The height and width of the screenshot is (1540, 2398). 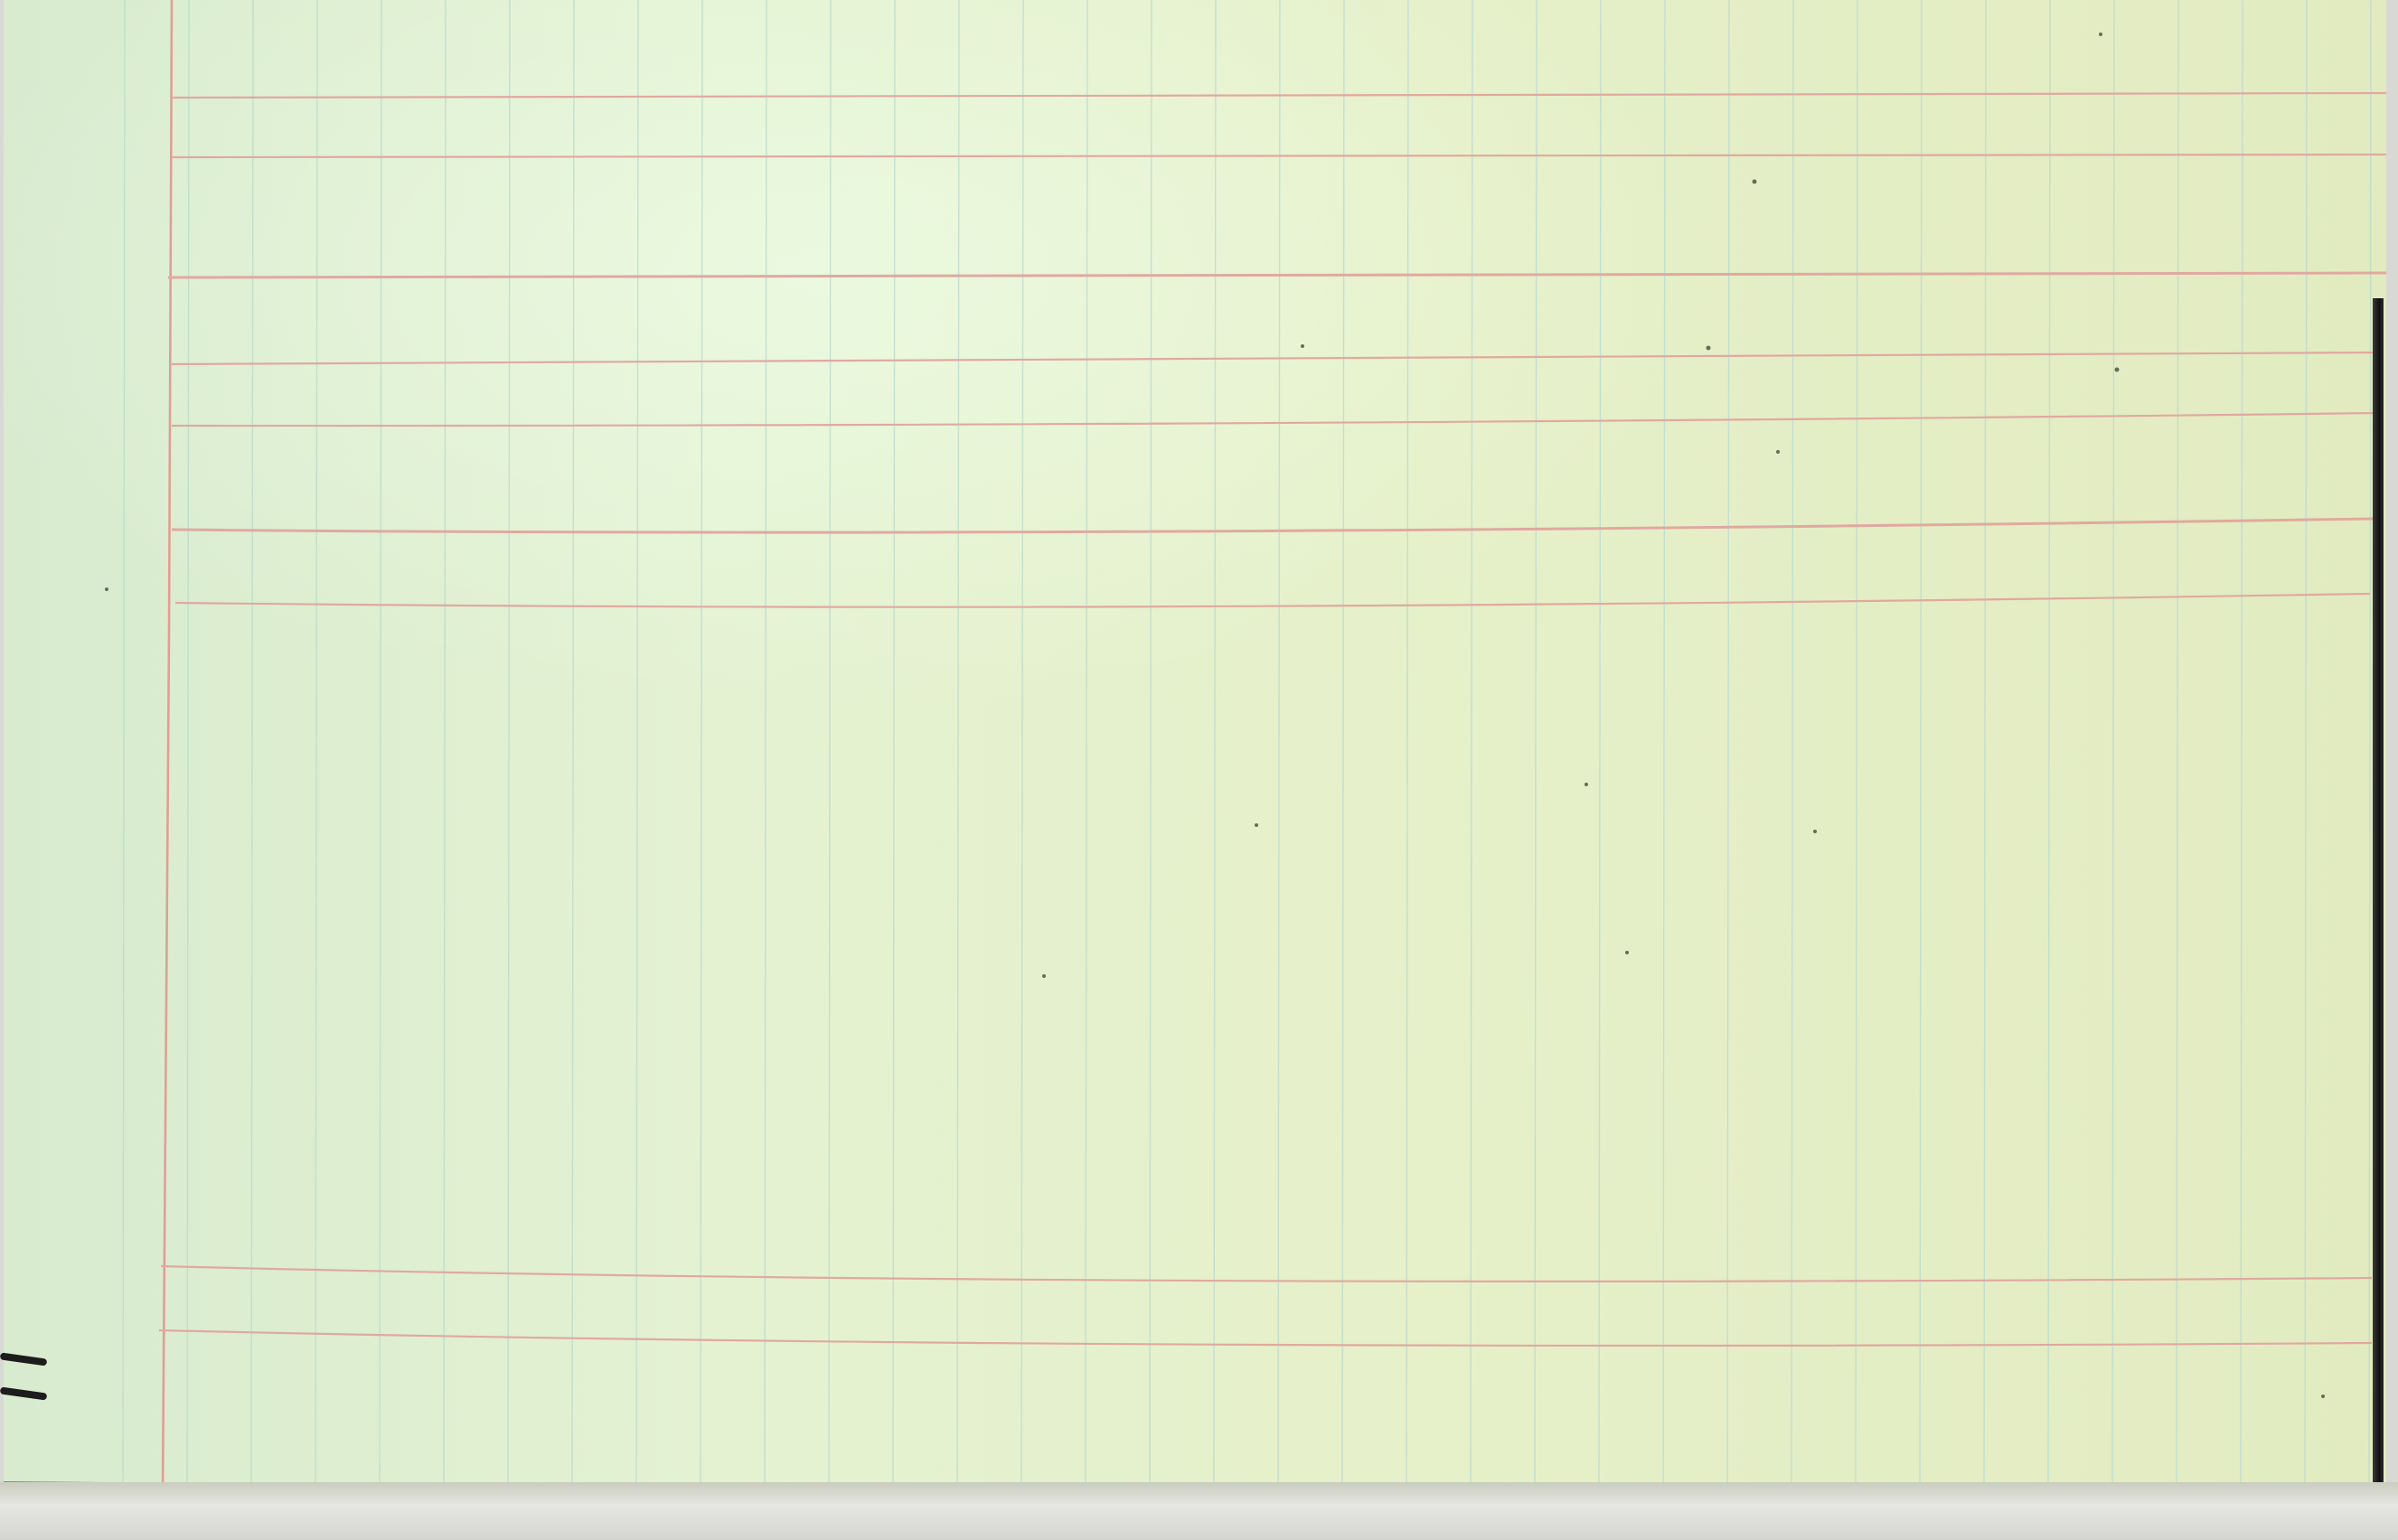 What do you see at coordinates (2378, 894) in the screenshot?
I see `page-right-edge-shadow` at bounding box center [2378, 894].